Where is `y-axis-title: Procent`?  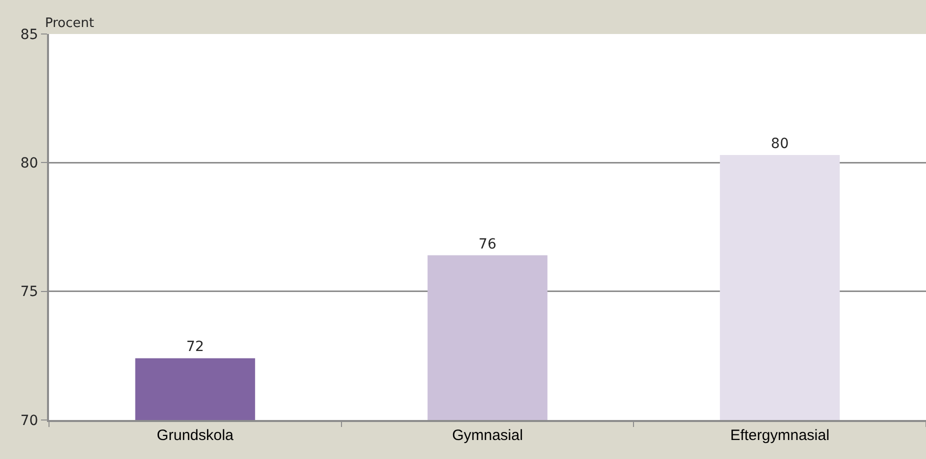
y-axis-title: Procent is located at coordinates (69, 23).